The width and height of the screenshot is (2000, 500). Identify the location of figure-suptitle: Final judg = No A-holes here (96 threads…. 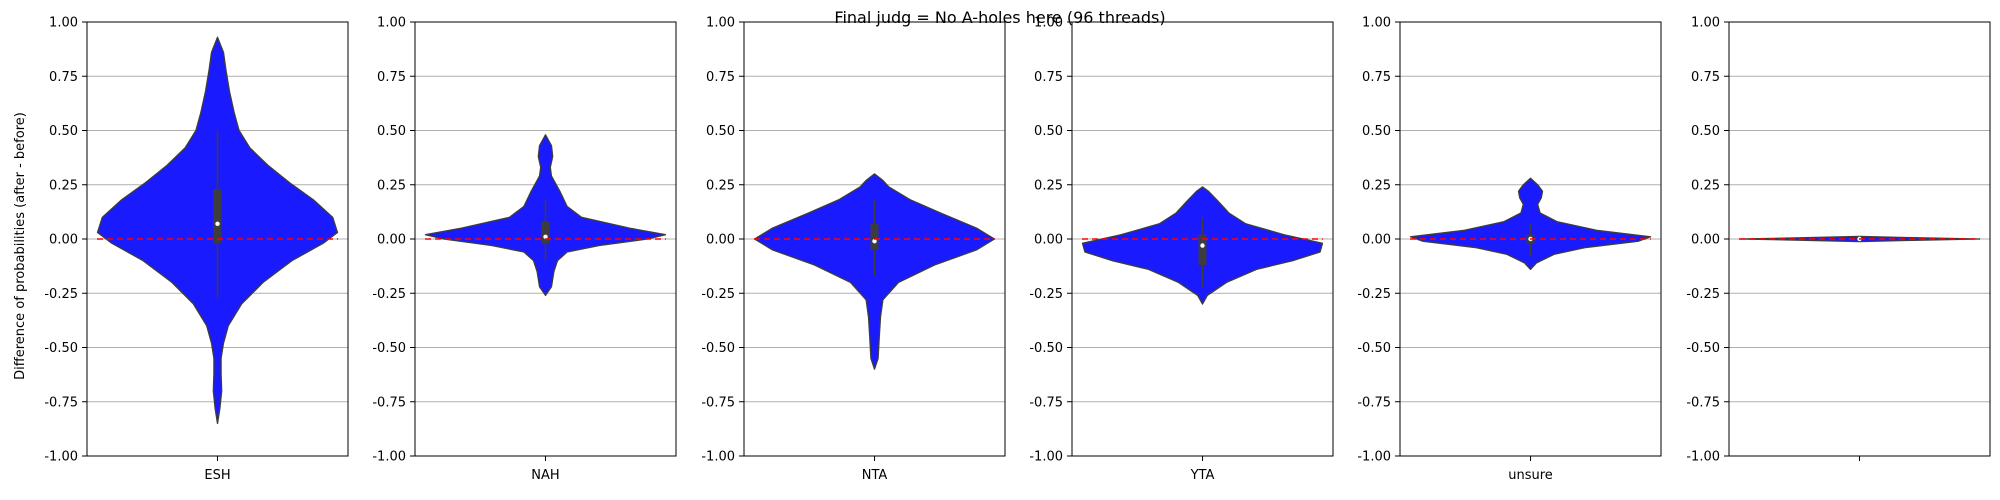
(999, 17).